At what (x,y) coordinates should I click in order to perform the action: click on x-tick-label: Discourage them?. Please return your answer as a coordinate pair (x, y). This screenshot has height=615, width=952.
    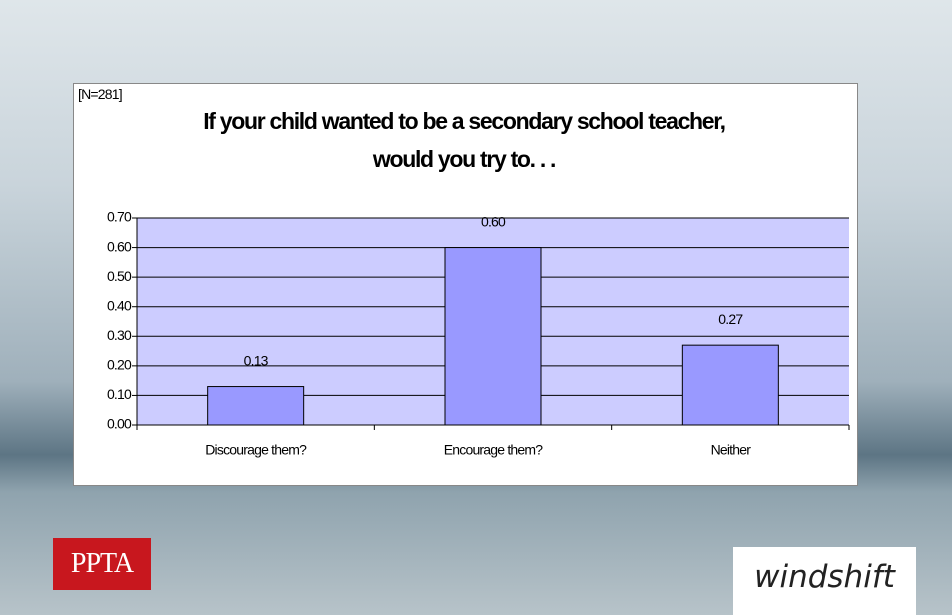
    Looking at the image, I should click on (256, 450).